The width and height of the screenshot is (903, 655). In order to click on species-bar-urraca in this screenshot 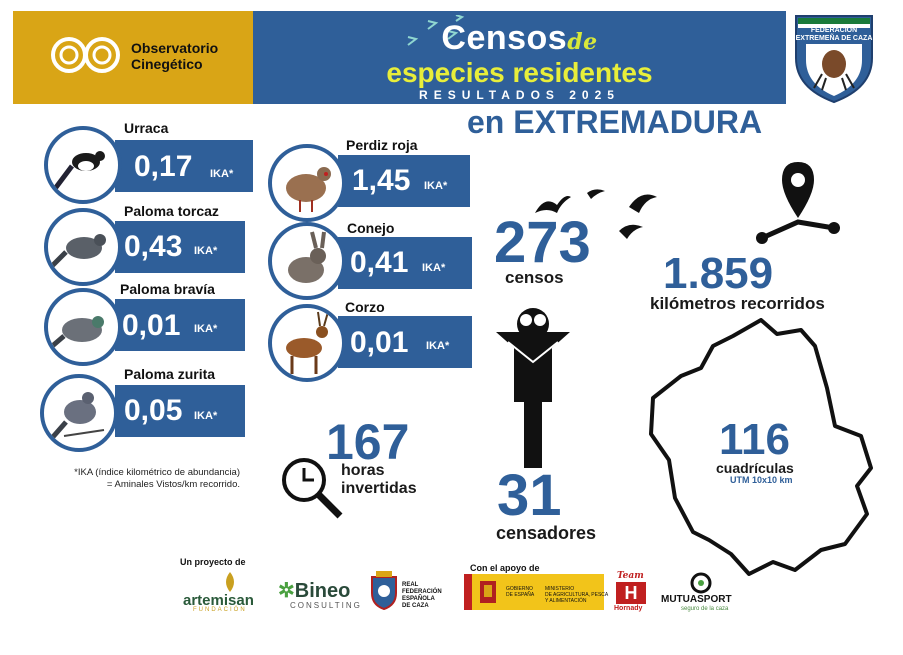, I will do `click(184, 166)`.